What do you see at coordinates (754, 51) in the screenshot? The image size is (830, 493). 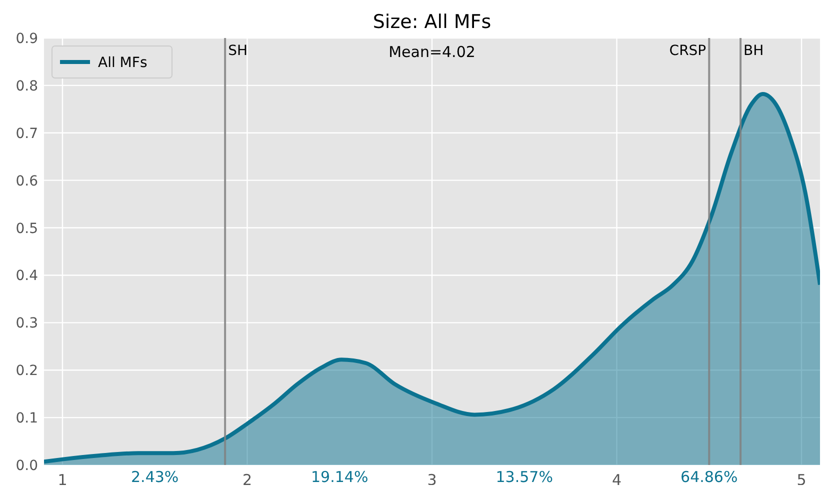 I see `ref-line-label: BH` at bounding box center [754, 51].